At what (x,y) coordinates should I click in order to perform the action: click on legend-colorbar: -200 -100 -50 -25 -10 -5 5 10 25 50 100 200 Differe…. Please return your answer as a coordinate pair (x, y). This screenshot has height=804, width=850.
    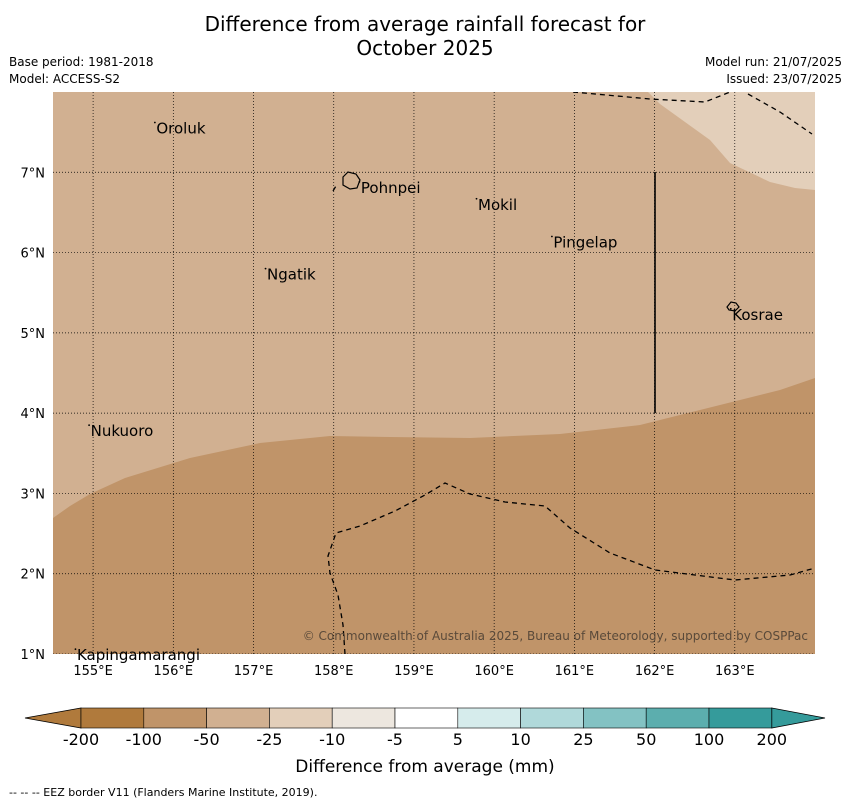
    Looking at the image, I should click on (425, 742).